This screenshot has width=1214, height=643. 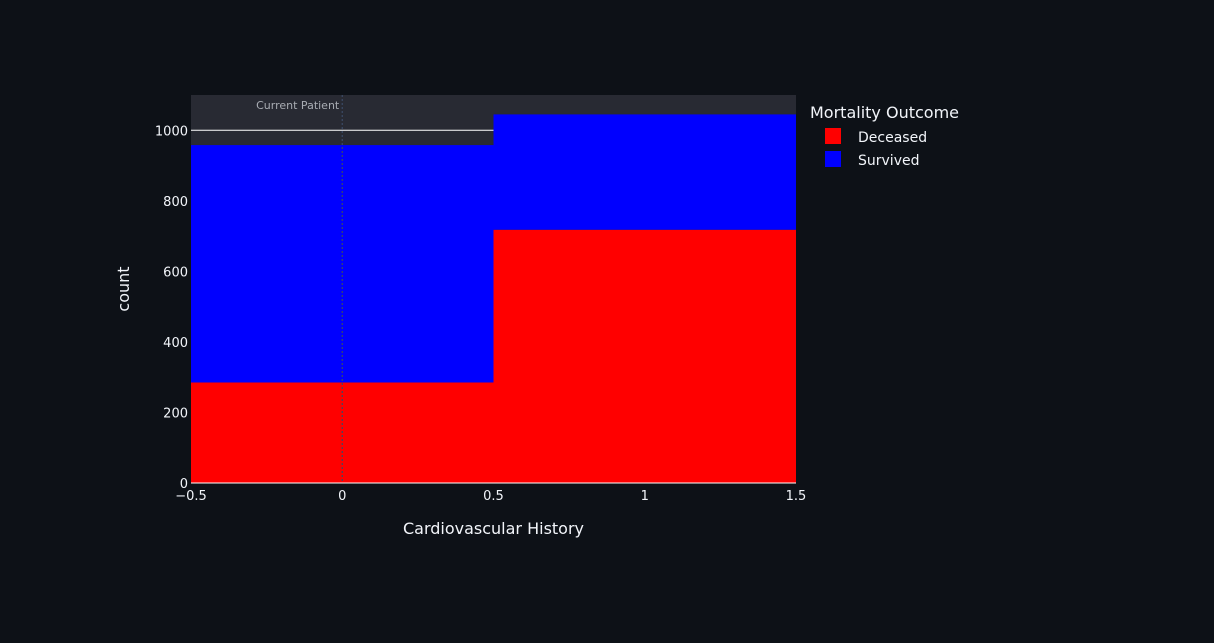 What do you see at coordinates (123, 288) in the screenshot?
I see `y-axis-label: count` at bounding box center [123, 288].